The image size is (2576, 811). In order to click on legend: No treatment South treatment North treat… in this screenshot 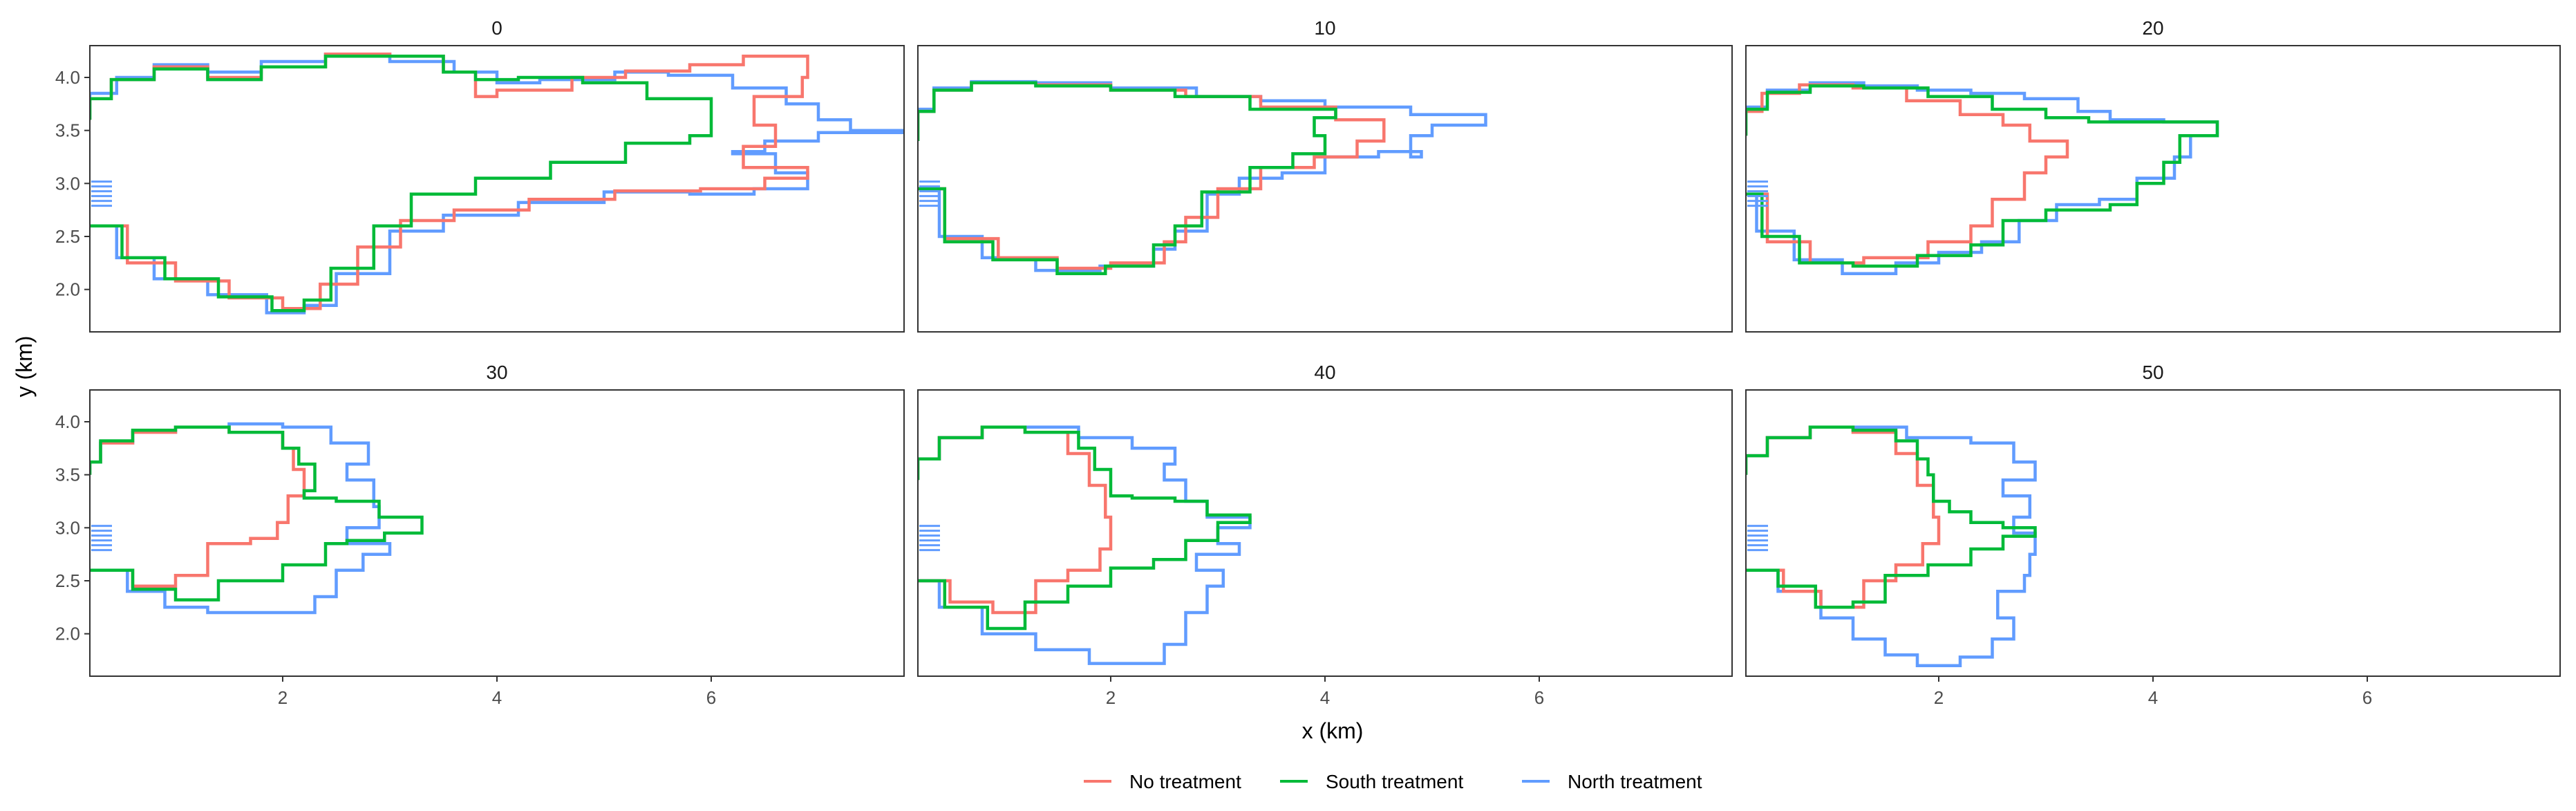, I will do `click(1393, 782)`.